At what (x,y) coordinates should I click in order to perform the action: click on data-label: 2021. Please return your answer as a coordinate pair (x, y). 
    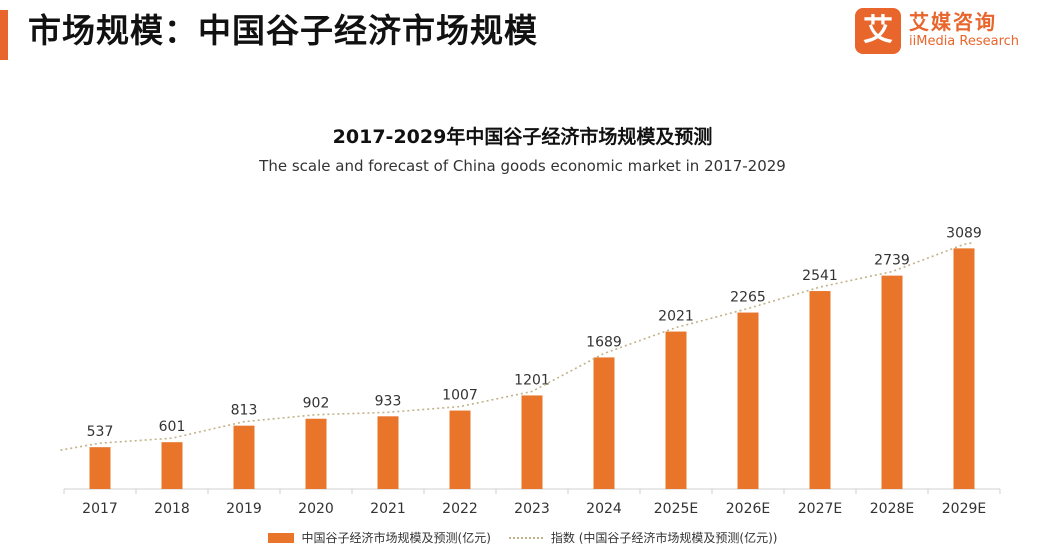
    Looking at the image, I should click on (676, 317).